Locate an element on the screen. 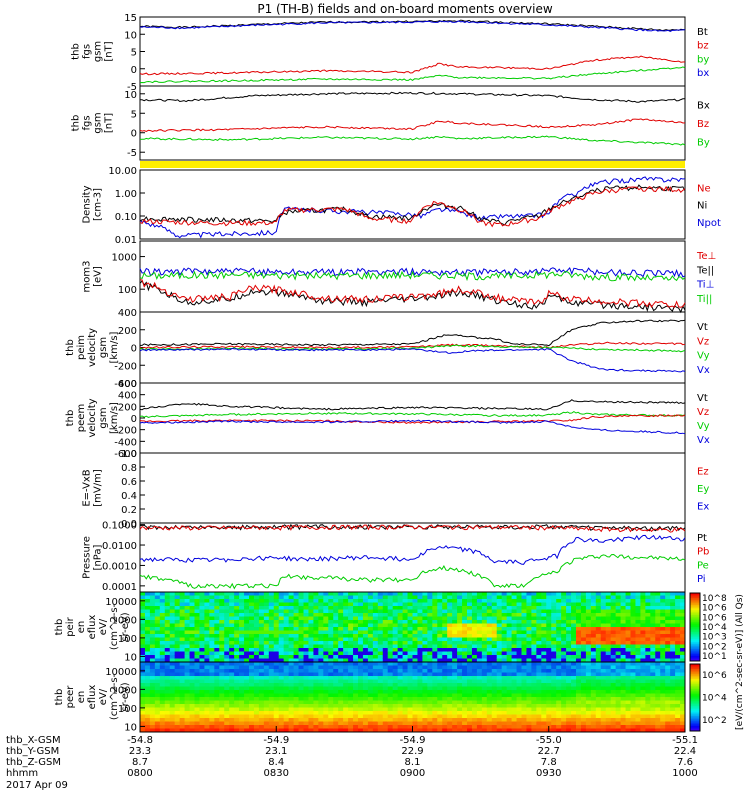 Image resolution: width=750 pixels, height=800 pixels. y-tick-label: 10000 is located at coordinates (121, 672).